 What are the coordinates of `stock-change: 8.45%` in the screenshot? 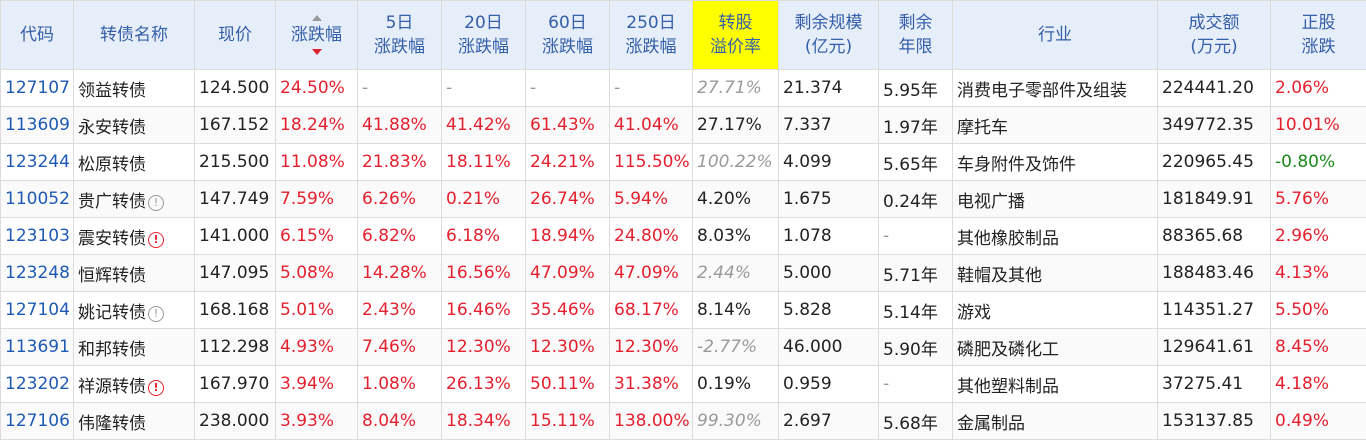 It's located at (1318, 347).